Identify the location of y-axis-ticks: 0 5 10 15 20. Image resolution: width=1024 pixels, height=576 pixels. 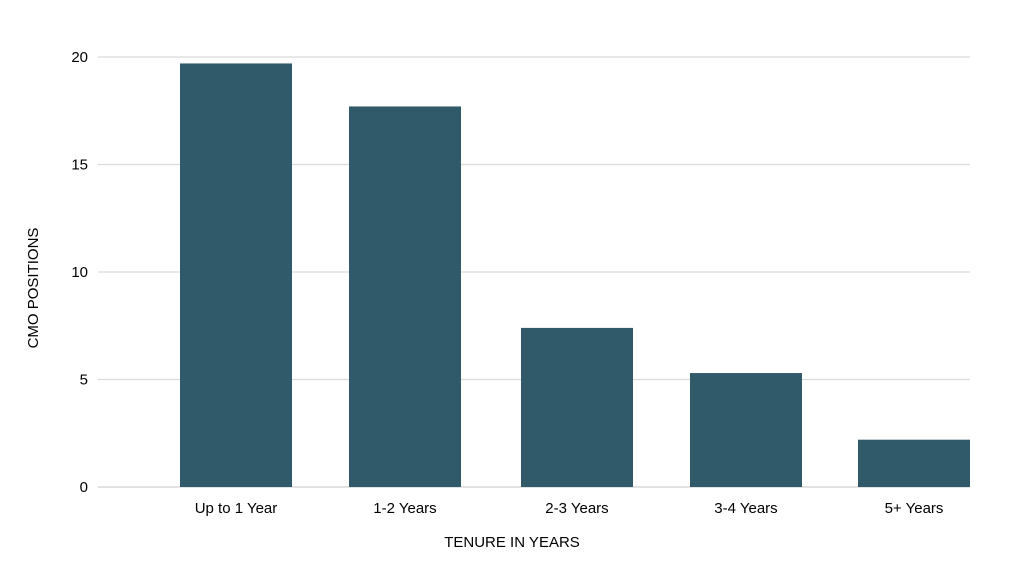
(79, 272).